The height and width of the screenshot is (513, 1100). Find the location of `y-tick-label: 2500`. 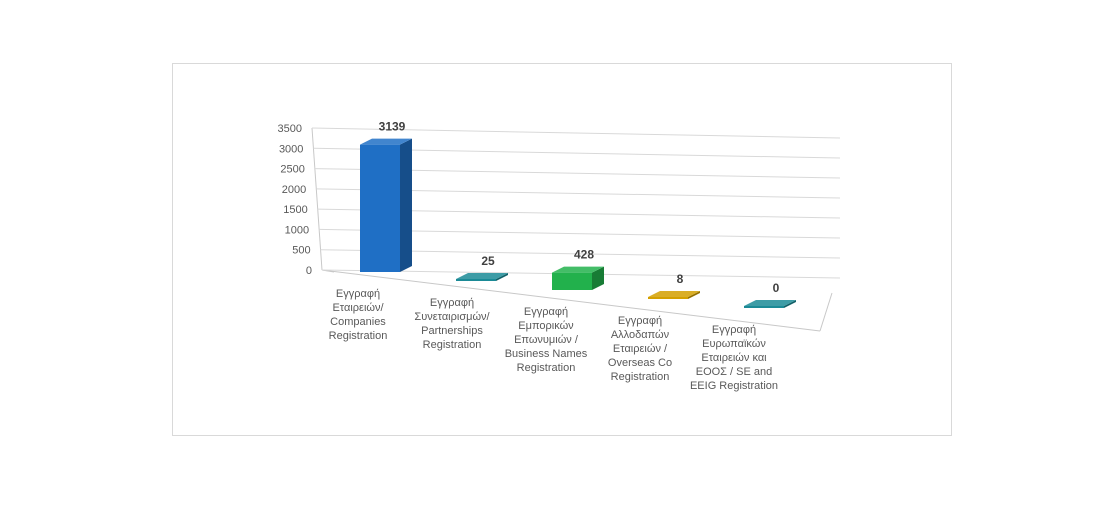

y-tick-label: 2500 is located at coordinates (292, 170).